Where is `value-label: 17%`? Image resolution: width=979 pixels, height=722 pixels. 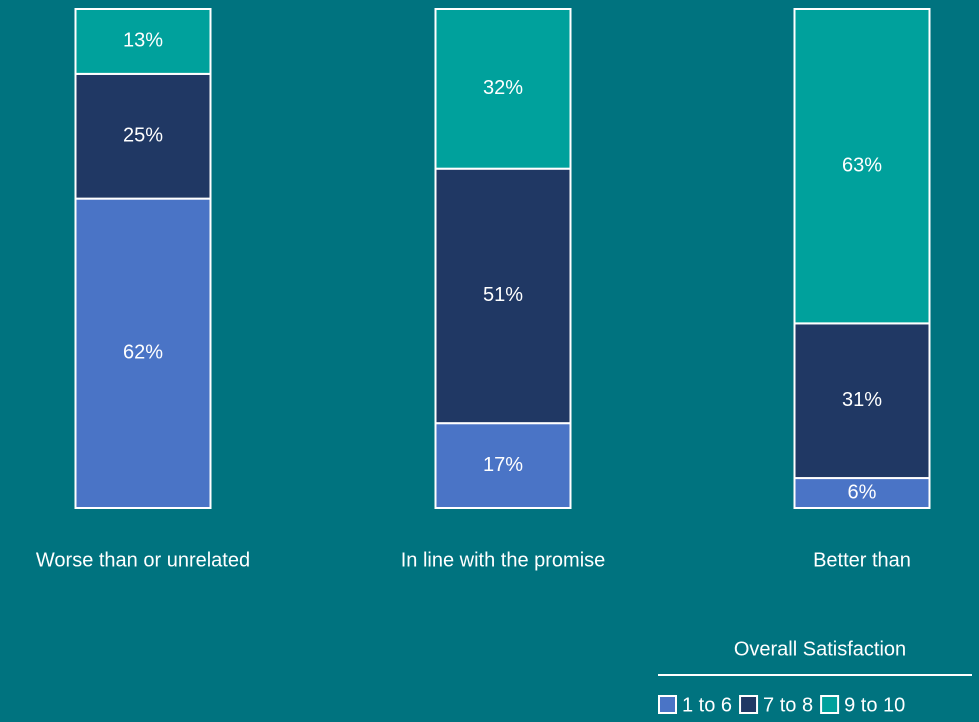
value-label: 17% is located at coordinates (503, 465).